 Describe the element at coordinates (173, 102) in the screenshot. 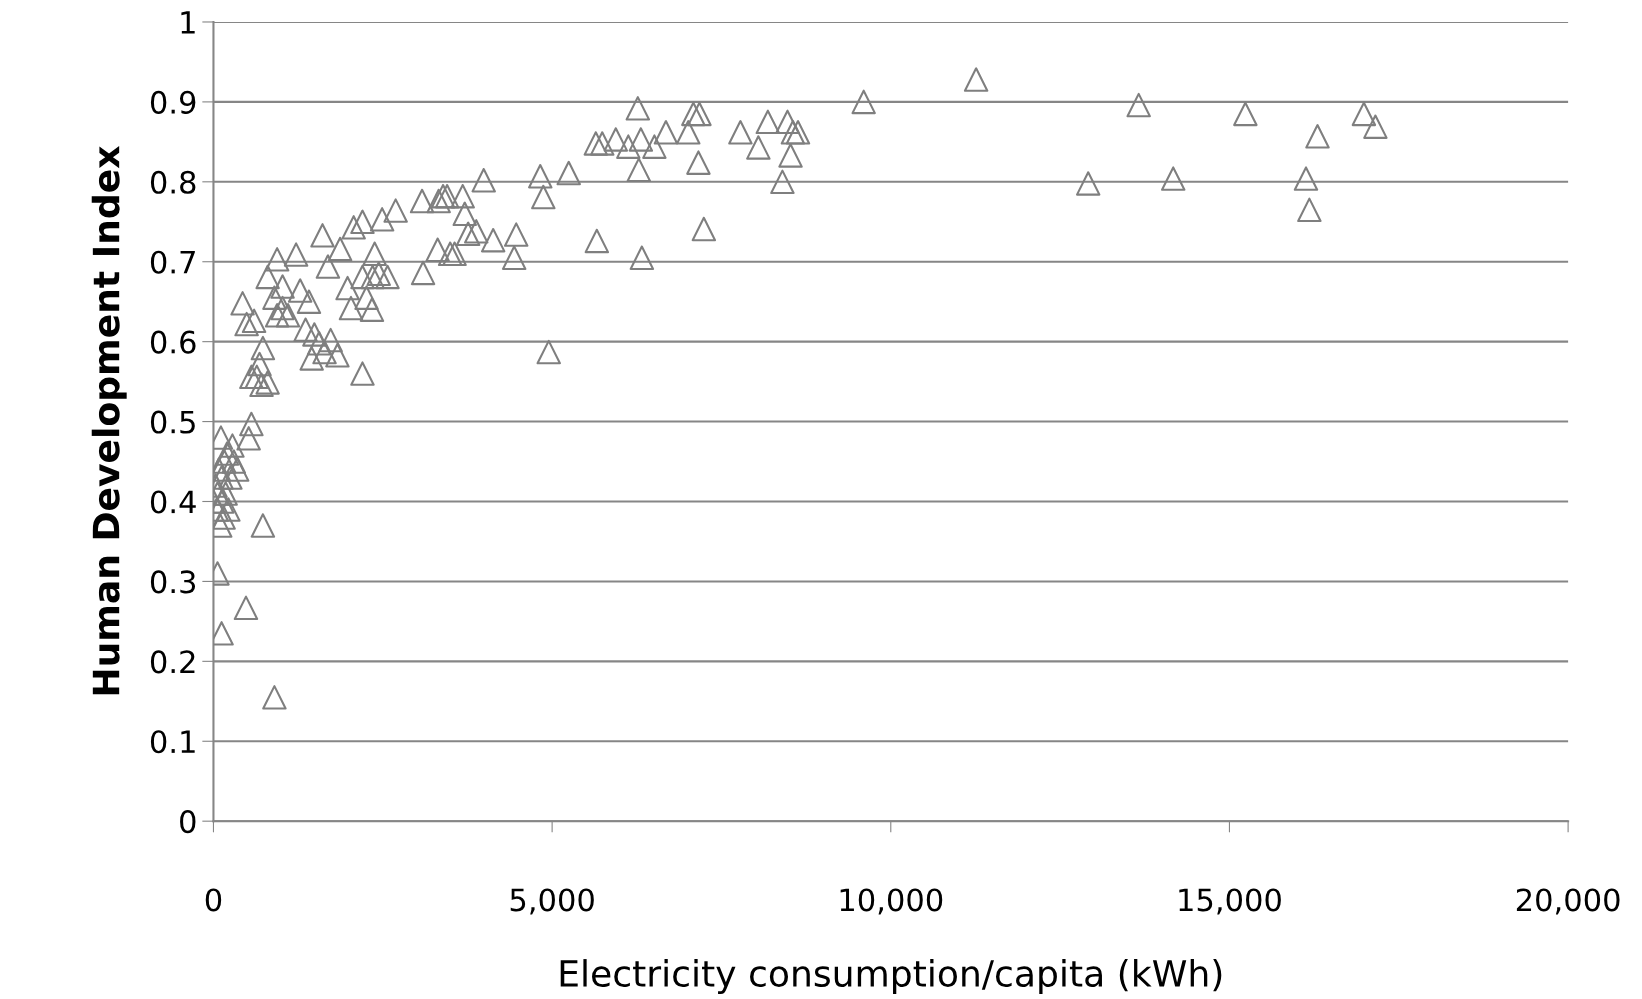

I see `y-tick-label: 0.9` at that location.